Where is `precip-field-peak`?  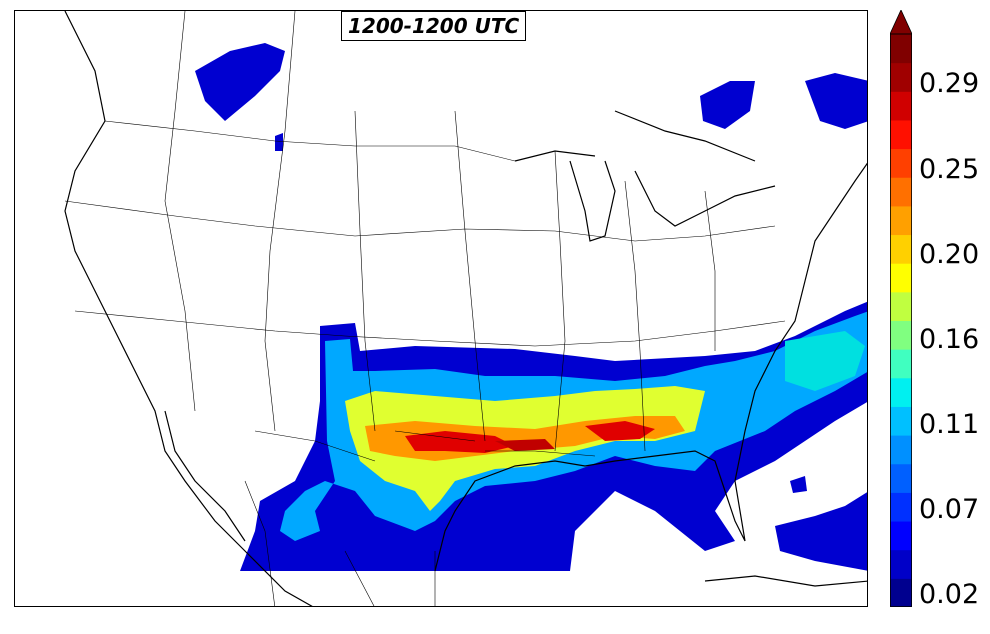 precip-field-peak is located at coordinates (530, 437).